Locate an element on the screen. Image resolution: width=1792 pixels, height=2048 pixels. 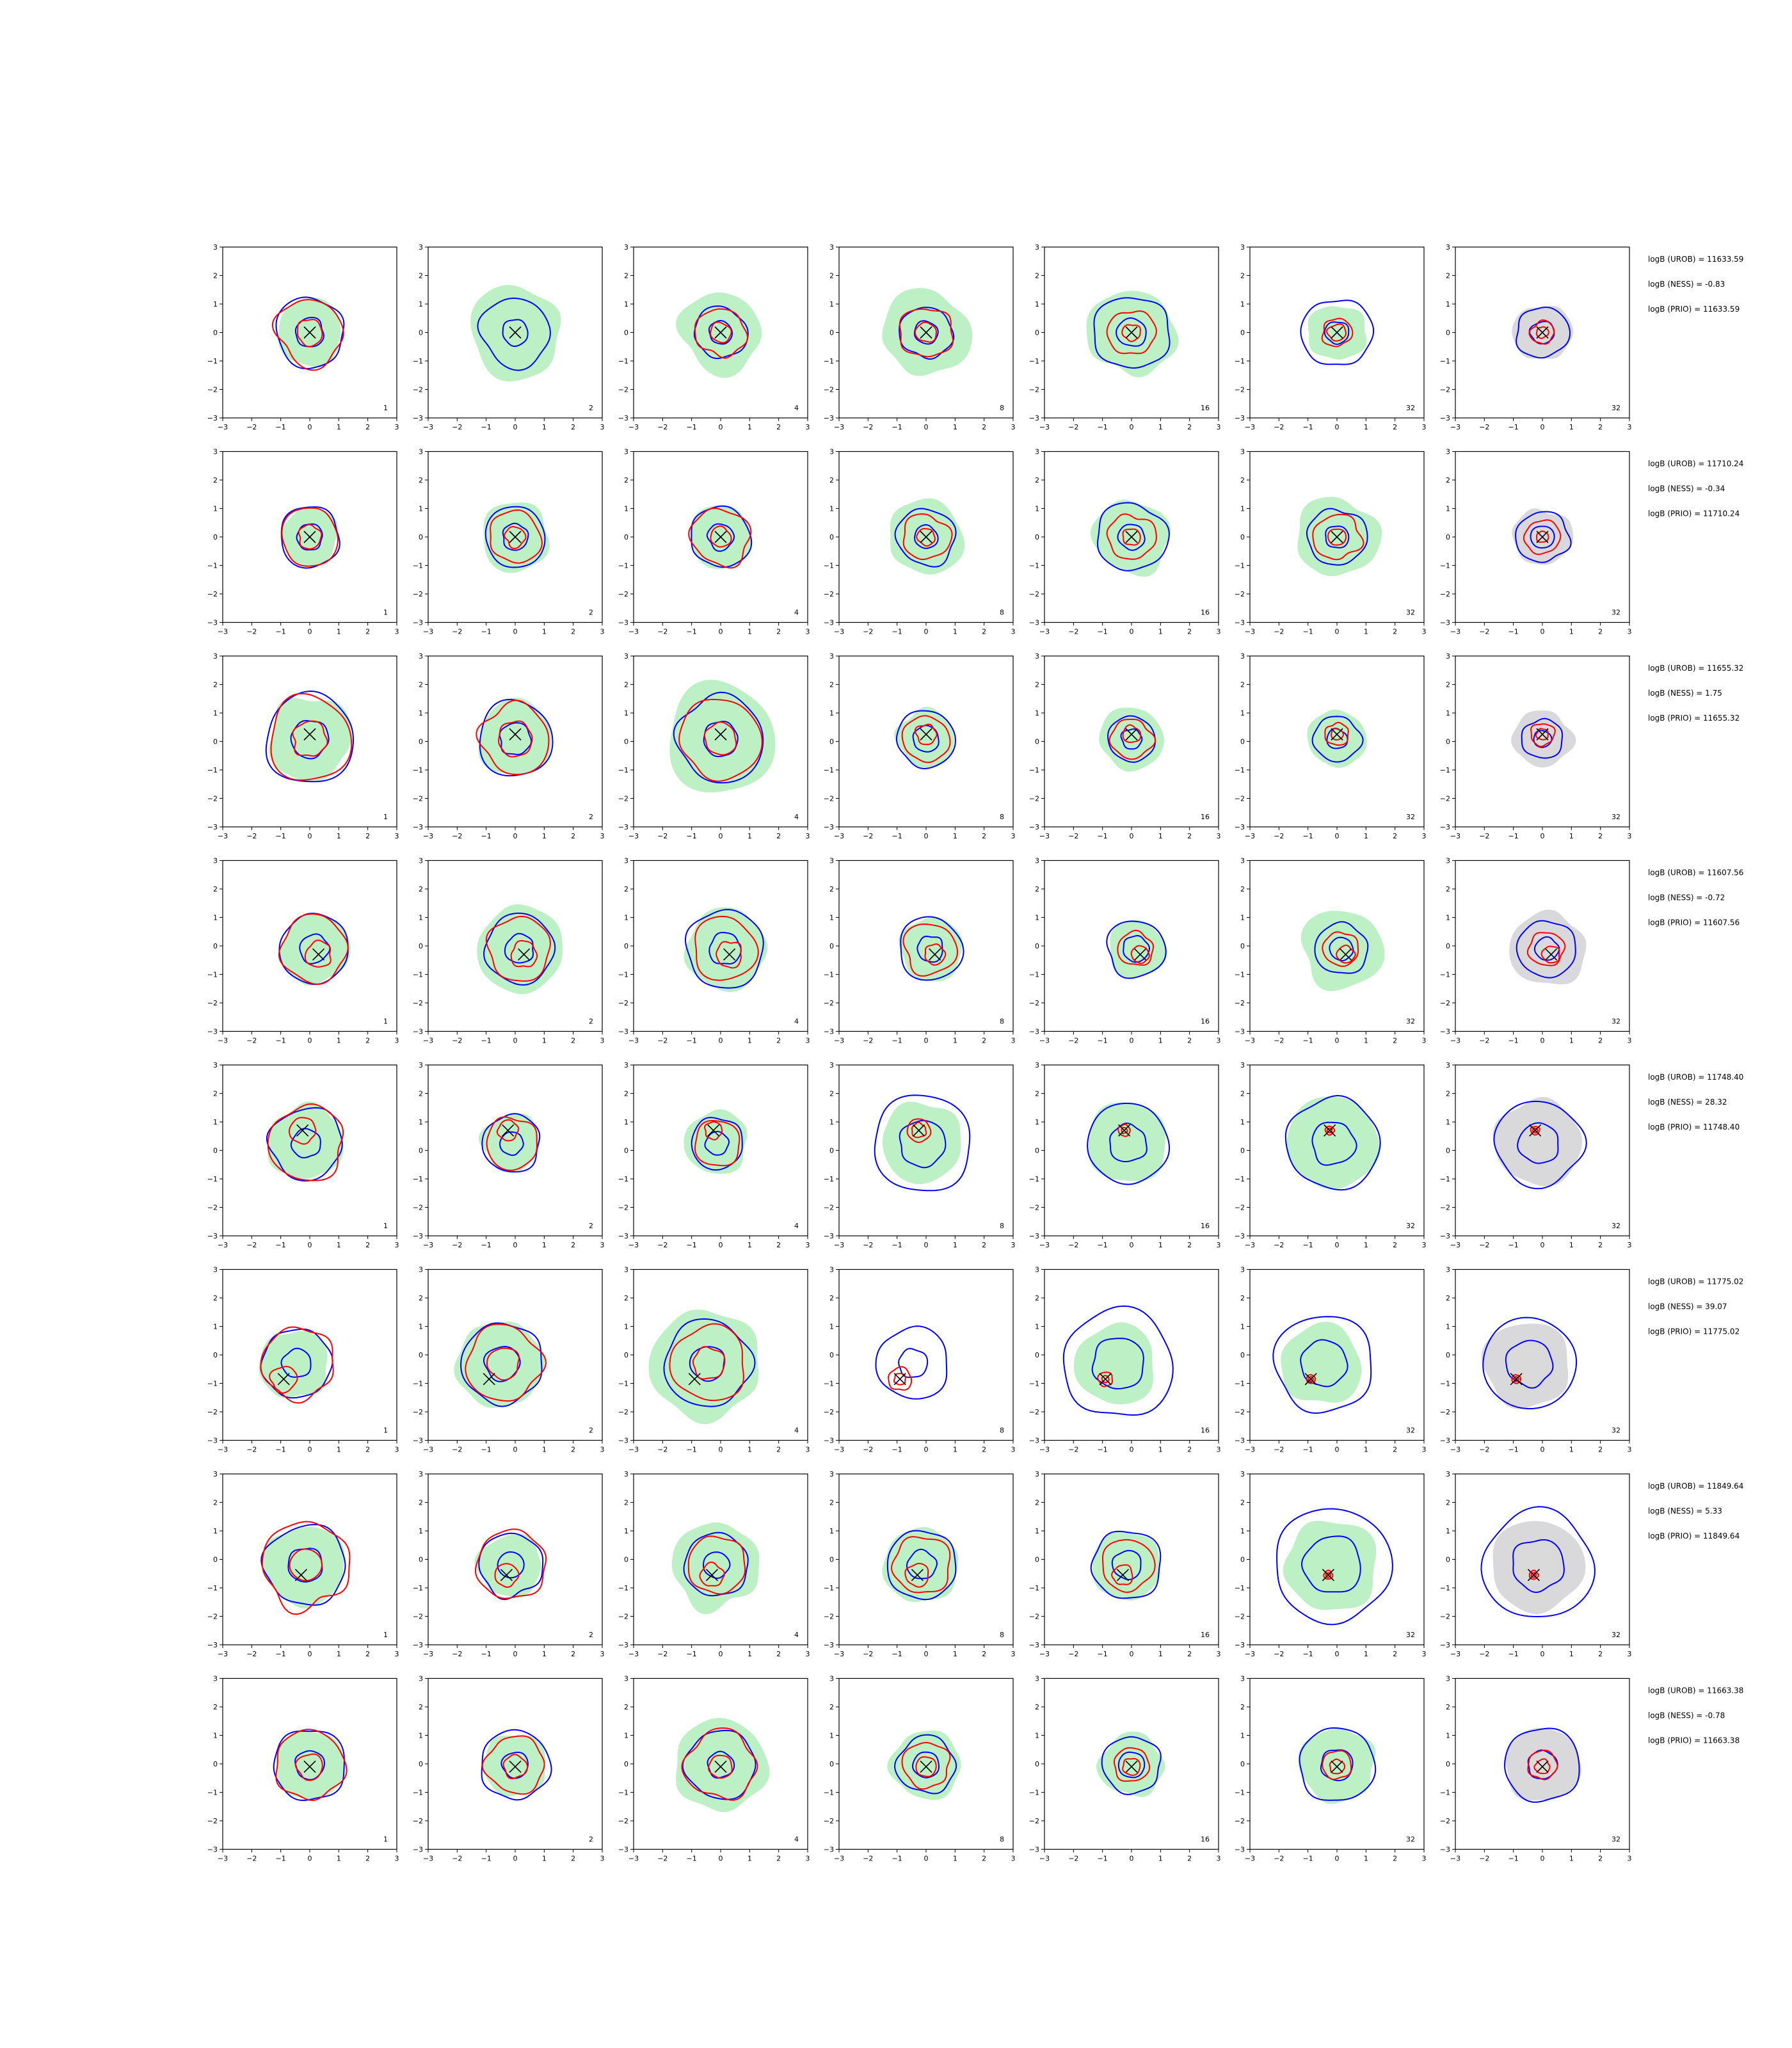
row-stat-label: logB (NESS) = 39.07 is located at coordinates (1687, 1306).